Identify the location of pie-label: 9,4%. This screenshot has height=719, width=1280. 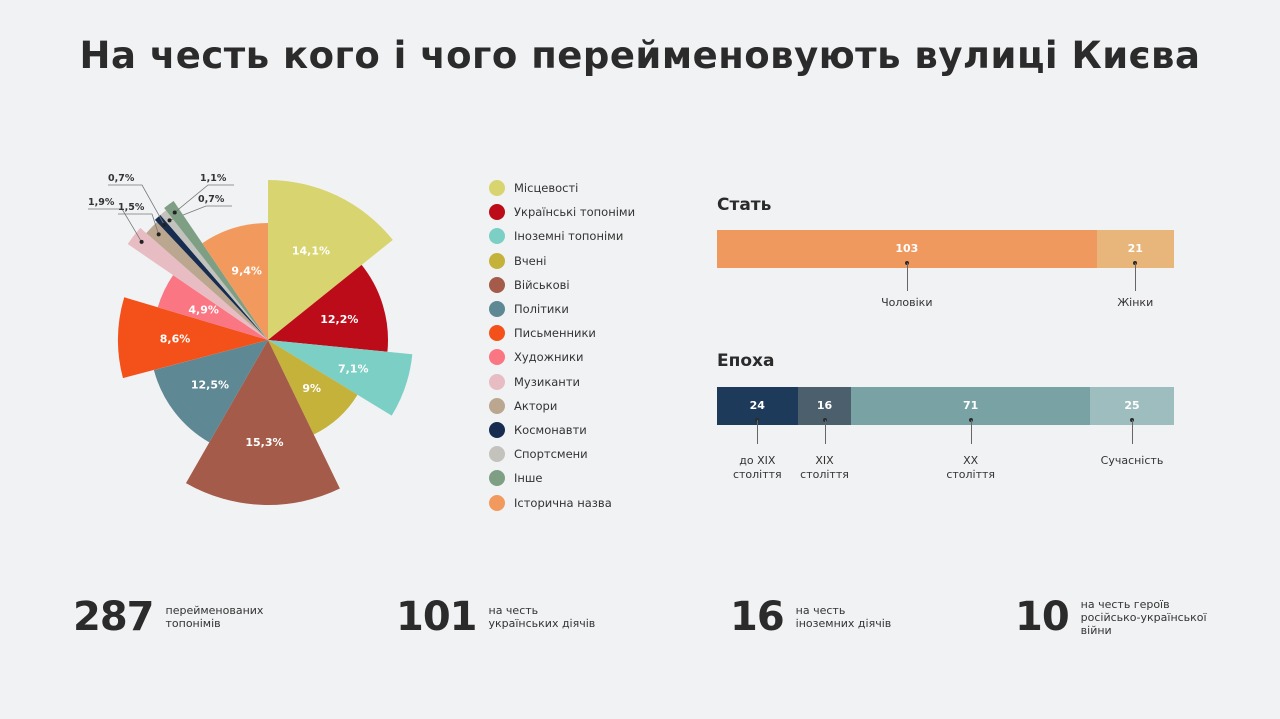
(246, 271).